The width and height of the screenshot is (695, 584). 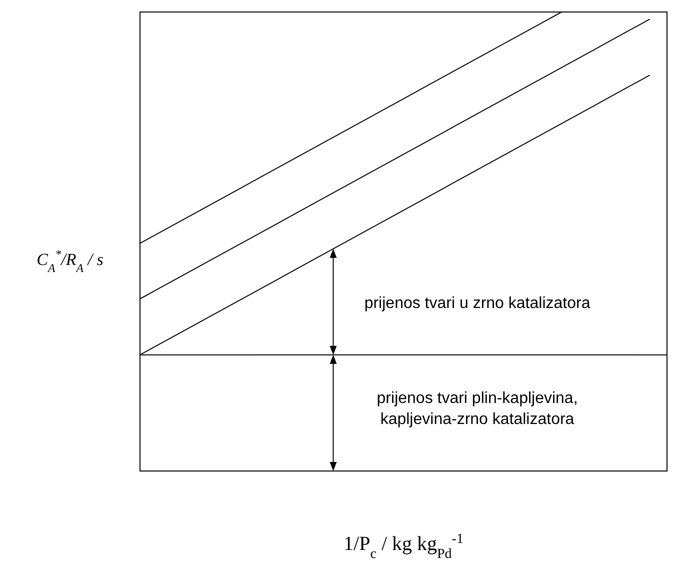 I want to click on annotation: prijenos tvari u zrno katalizatora, so click(x=477, y=303).